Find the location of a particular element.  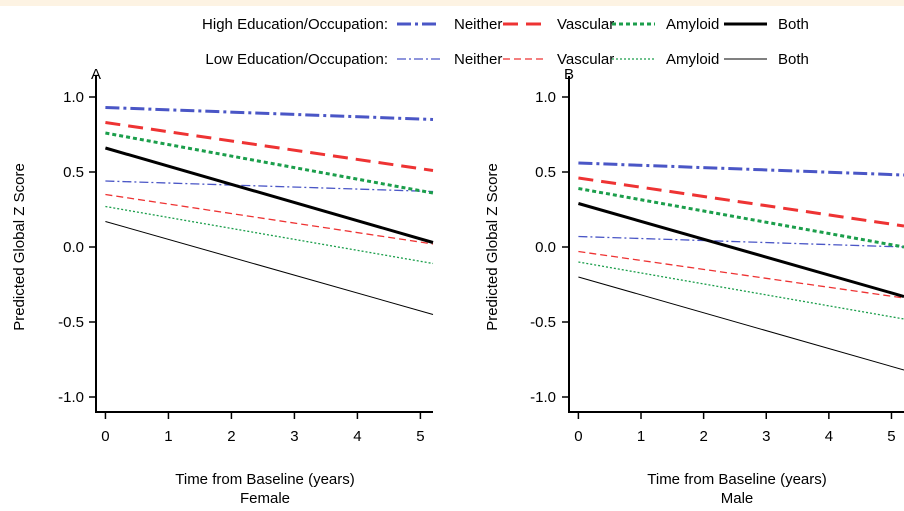

legend-entry-high-both: Both is located at coordinates (793, 24).